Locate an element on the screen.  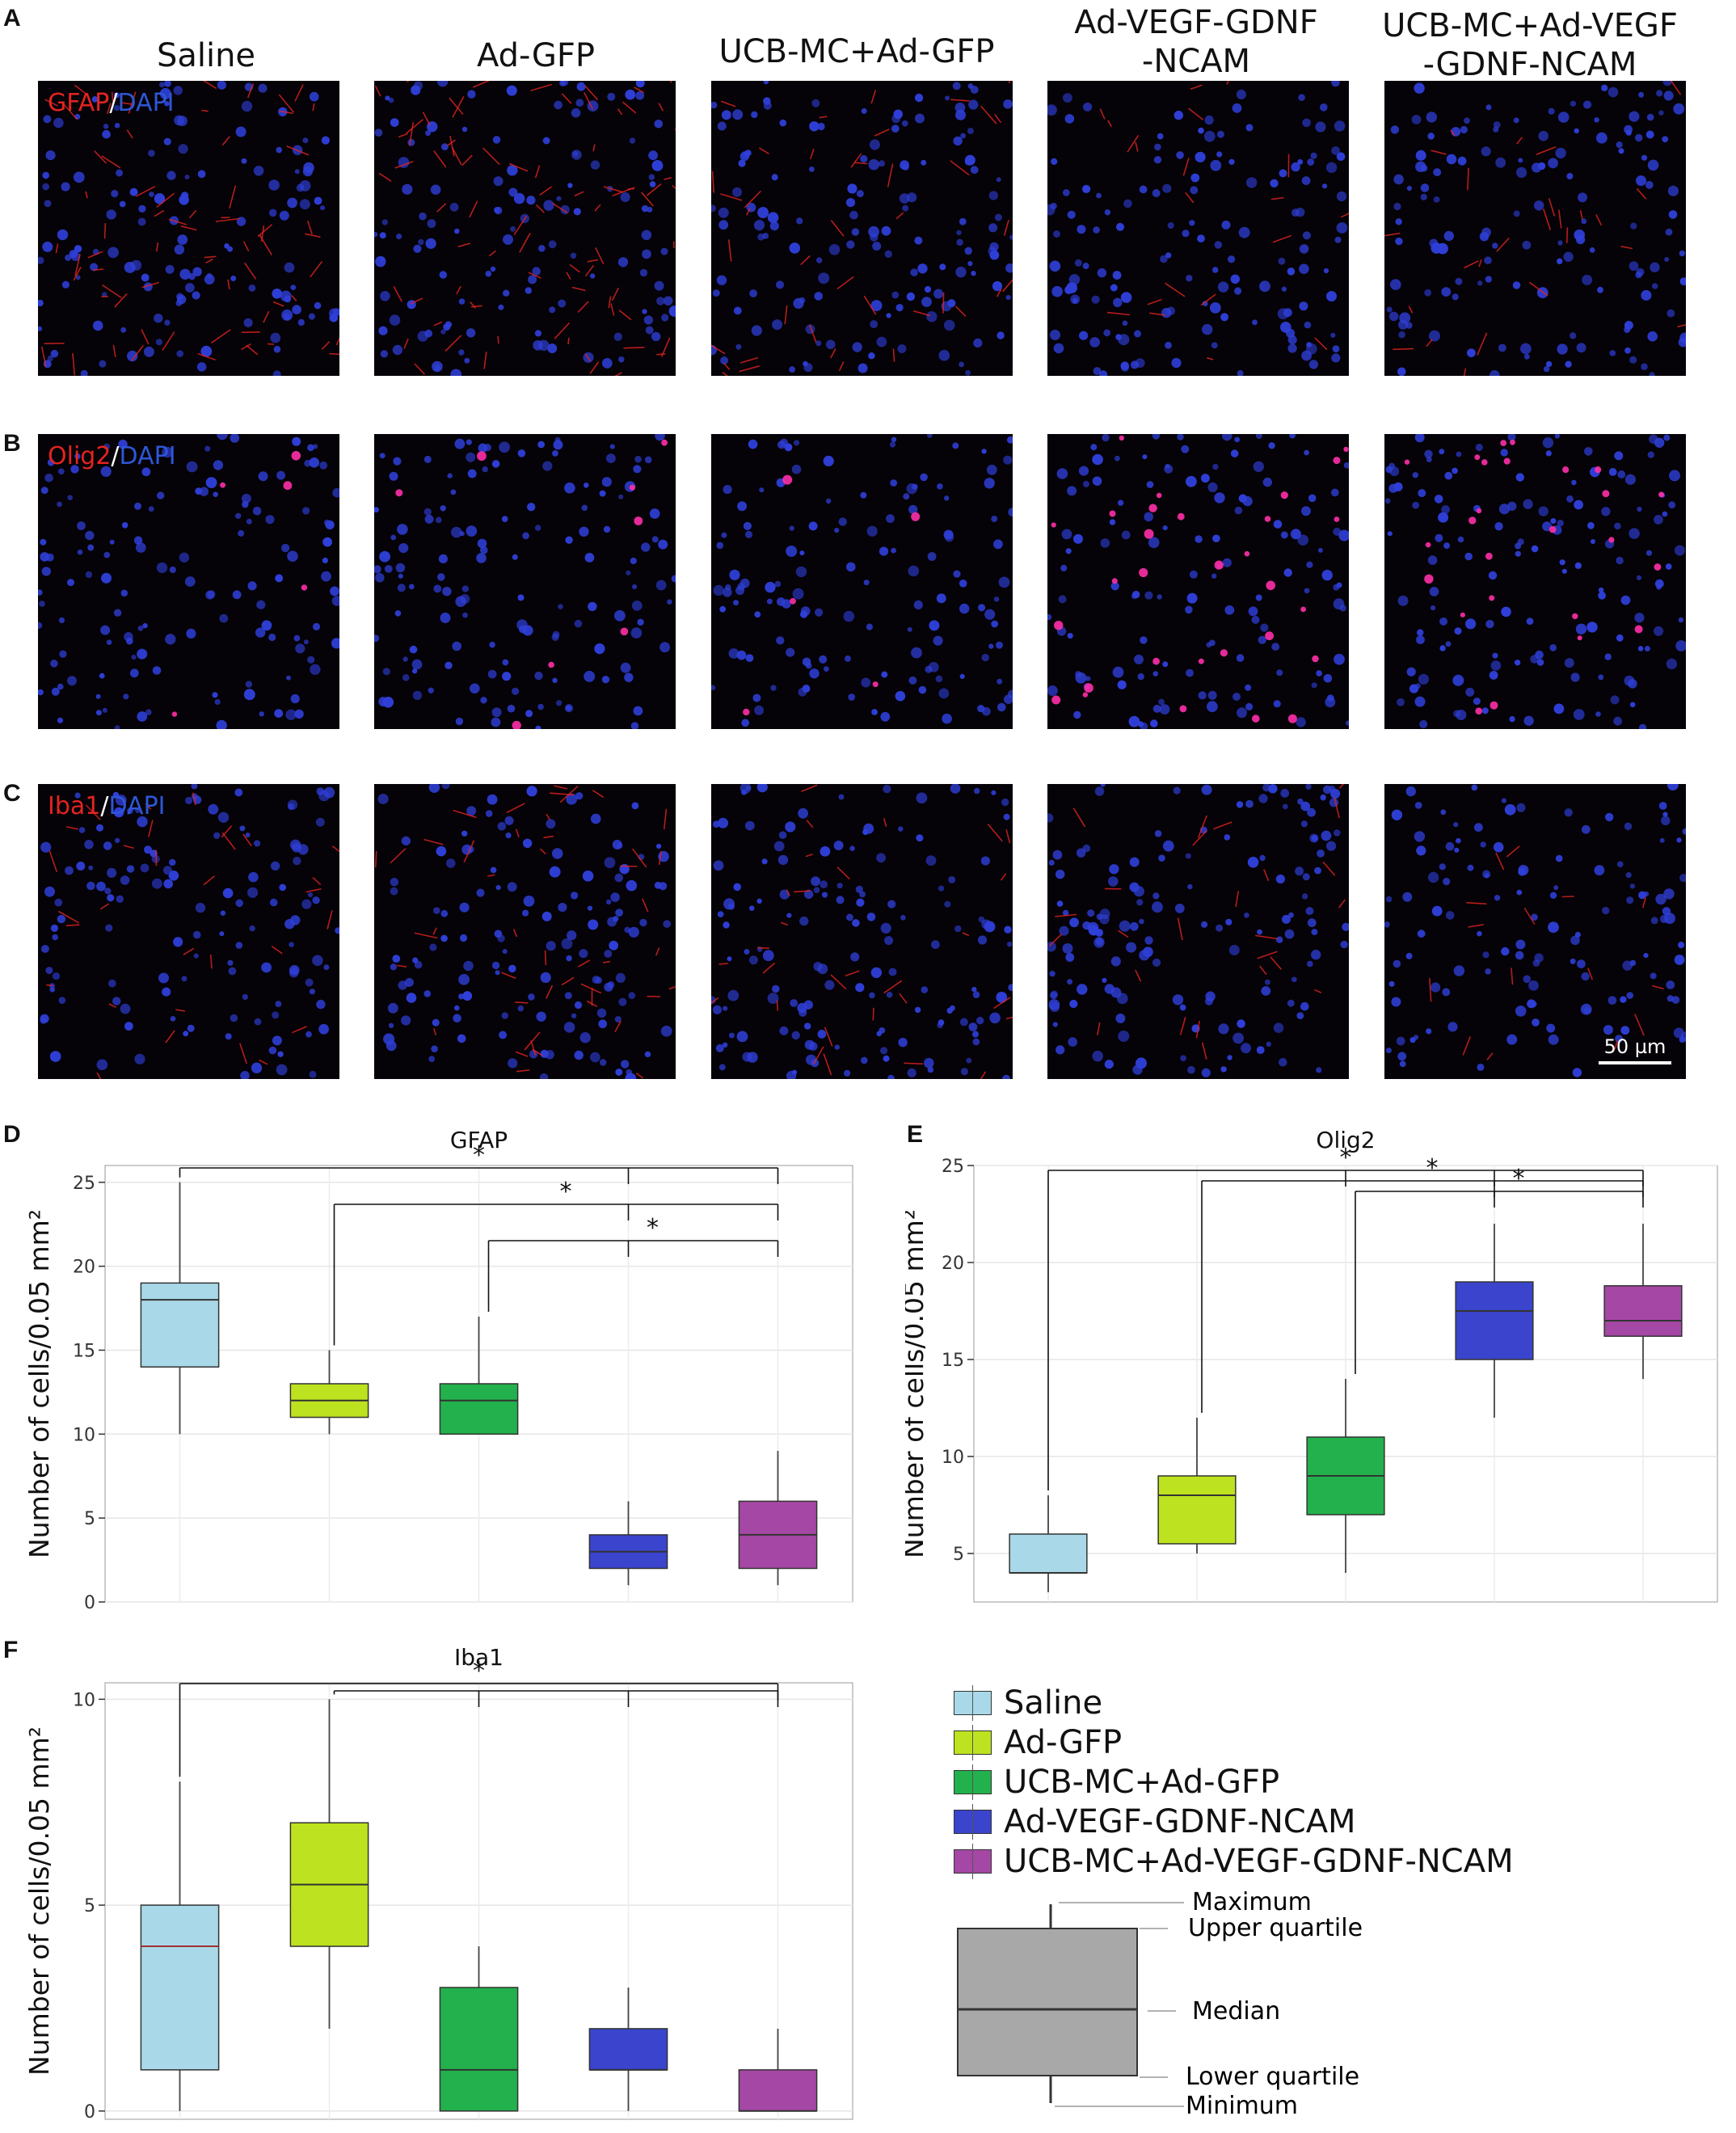
legend-label-ucb-mc-ad-gfp: UCB-MC+Ad-GFP is located at coordinates (1141, 1782).